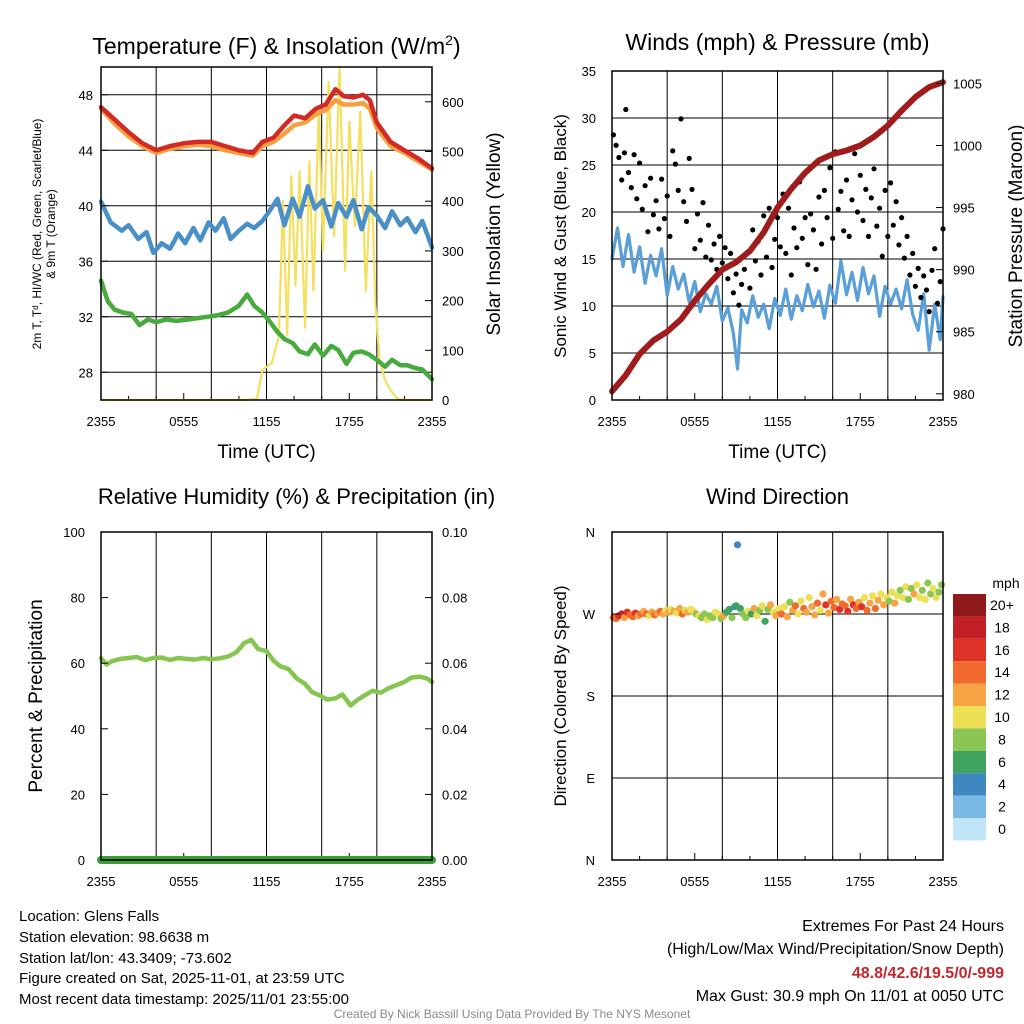 This screenshot has width=1024, height=1024. Describe the element at coordinates (1002, 650) in the screenshot. I see `legend-label: 16` at that location.